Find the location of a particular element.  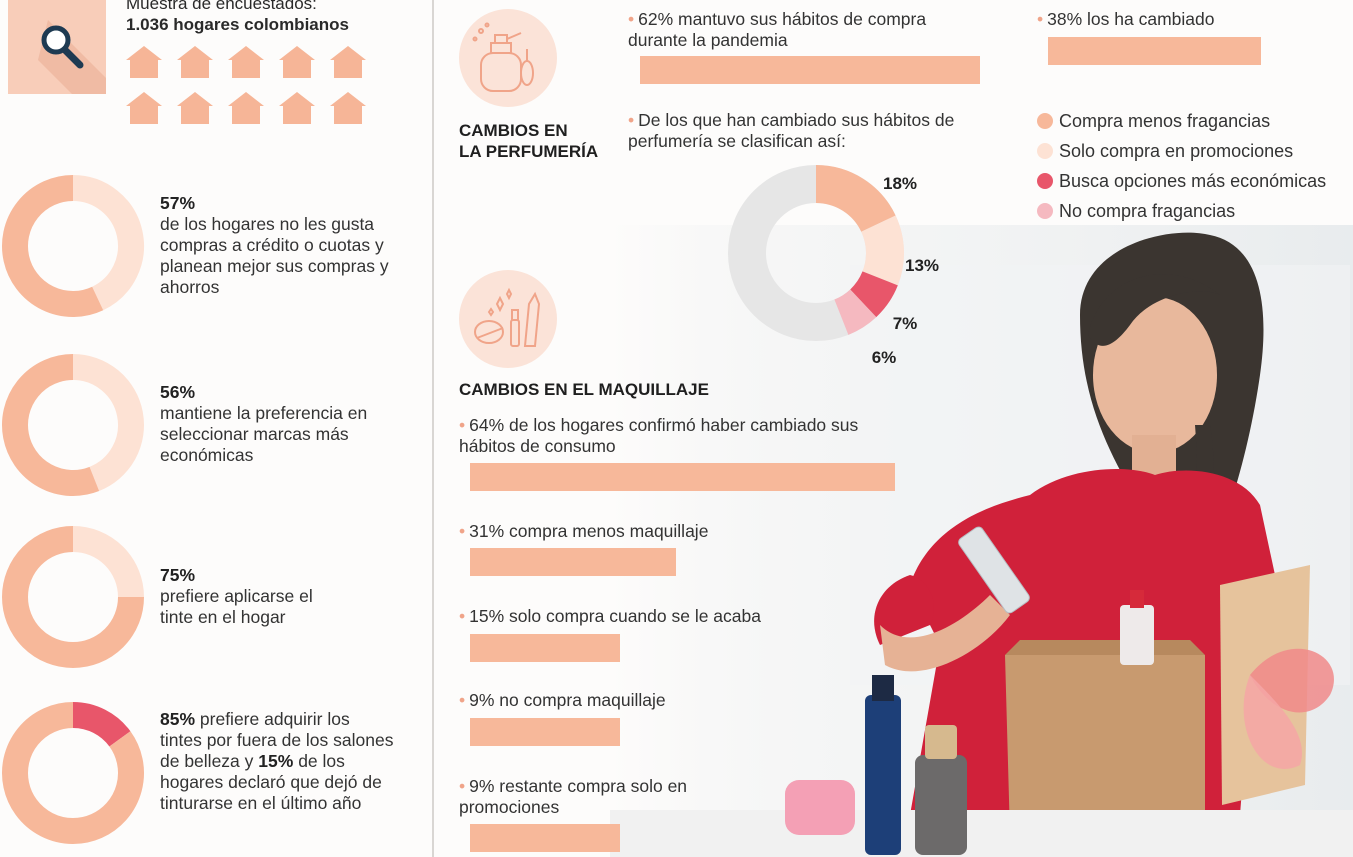

donut-label-1: 18% is located at coordinates (900, 183).